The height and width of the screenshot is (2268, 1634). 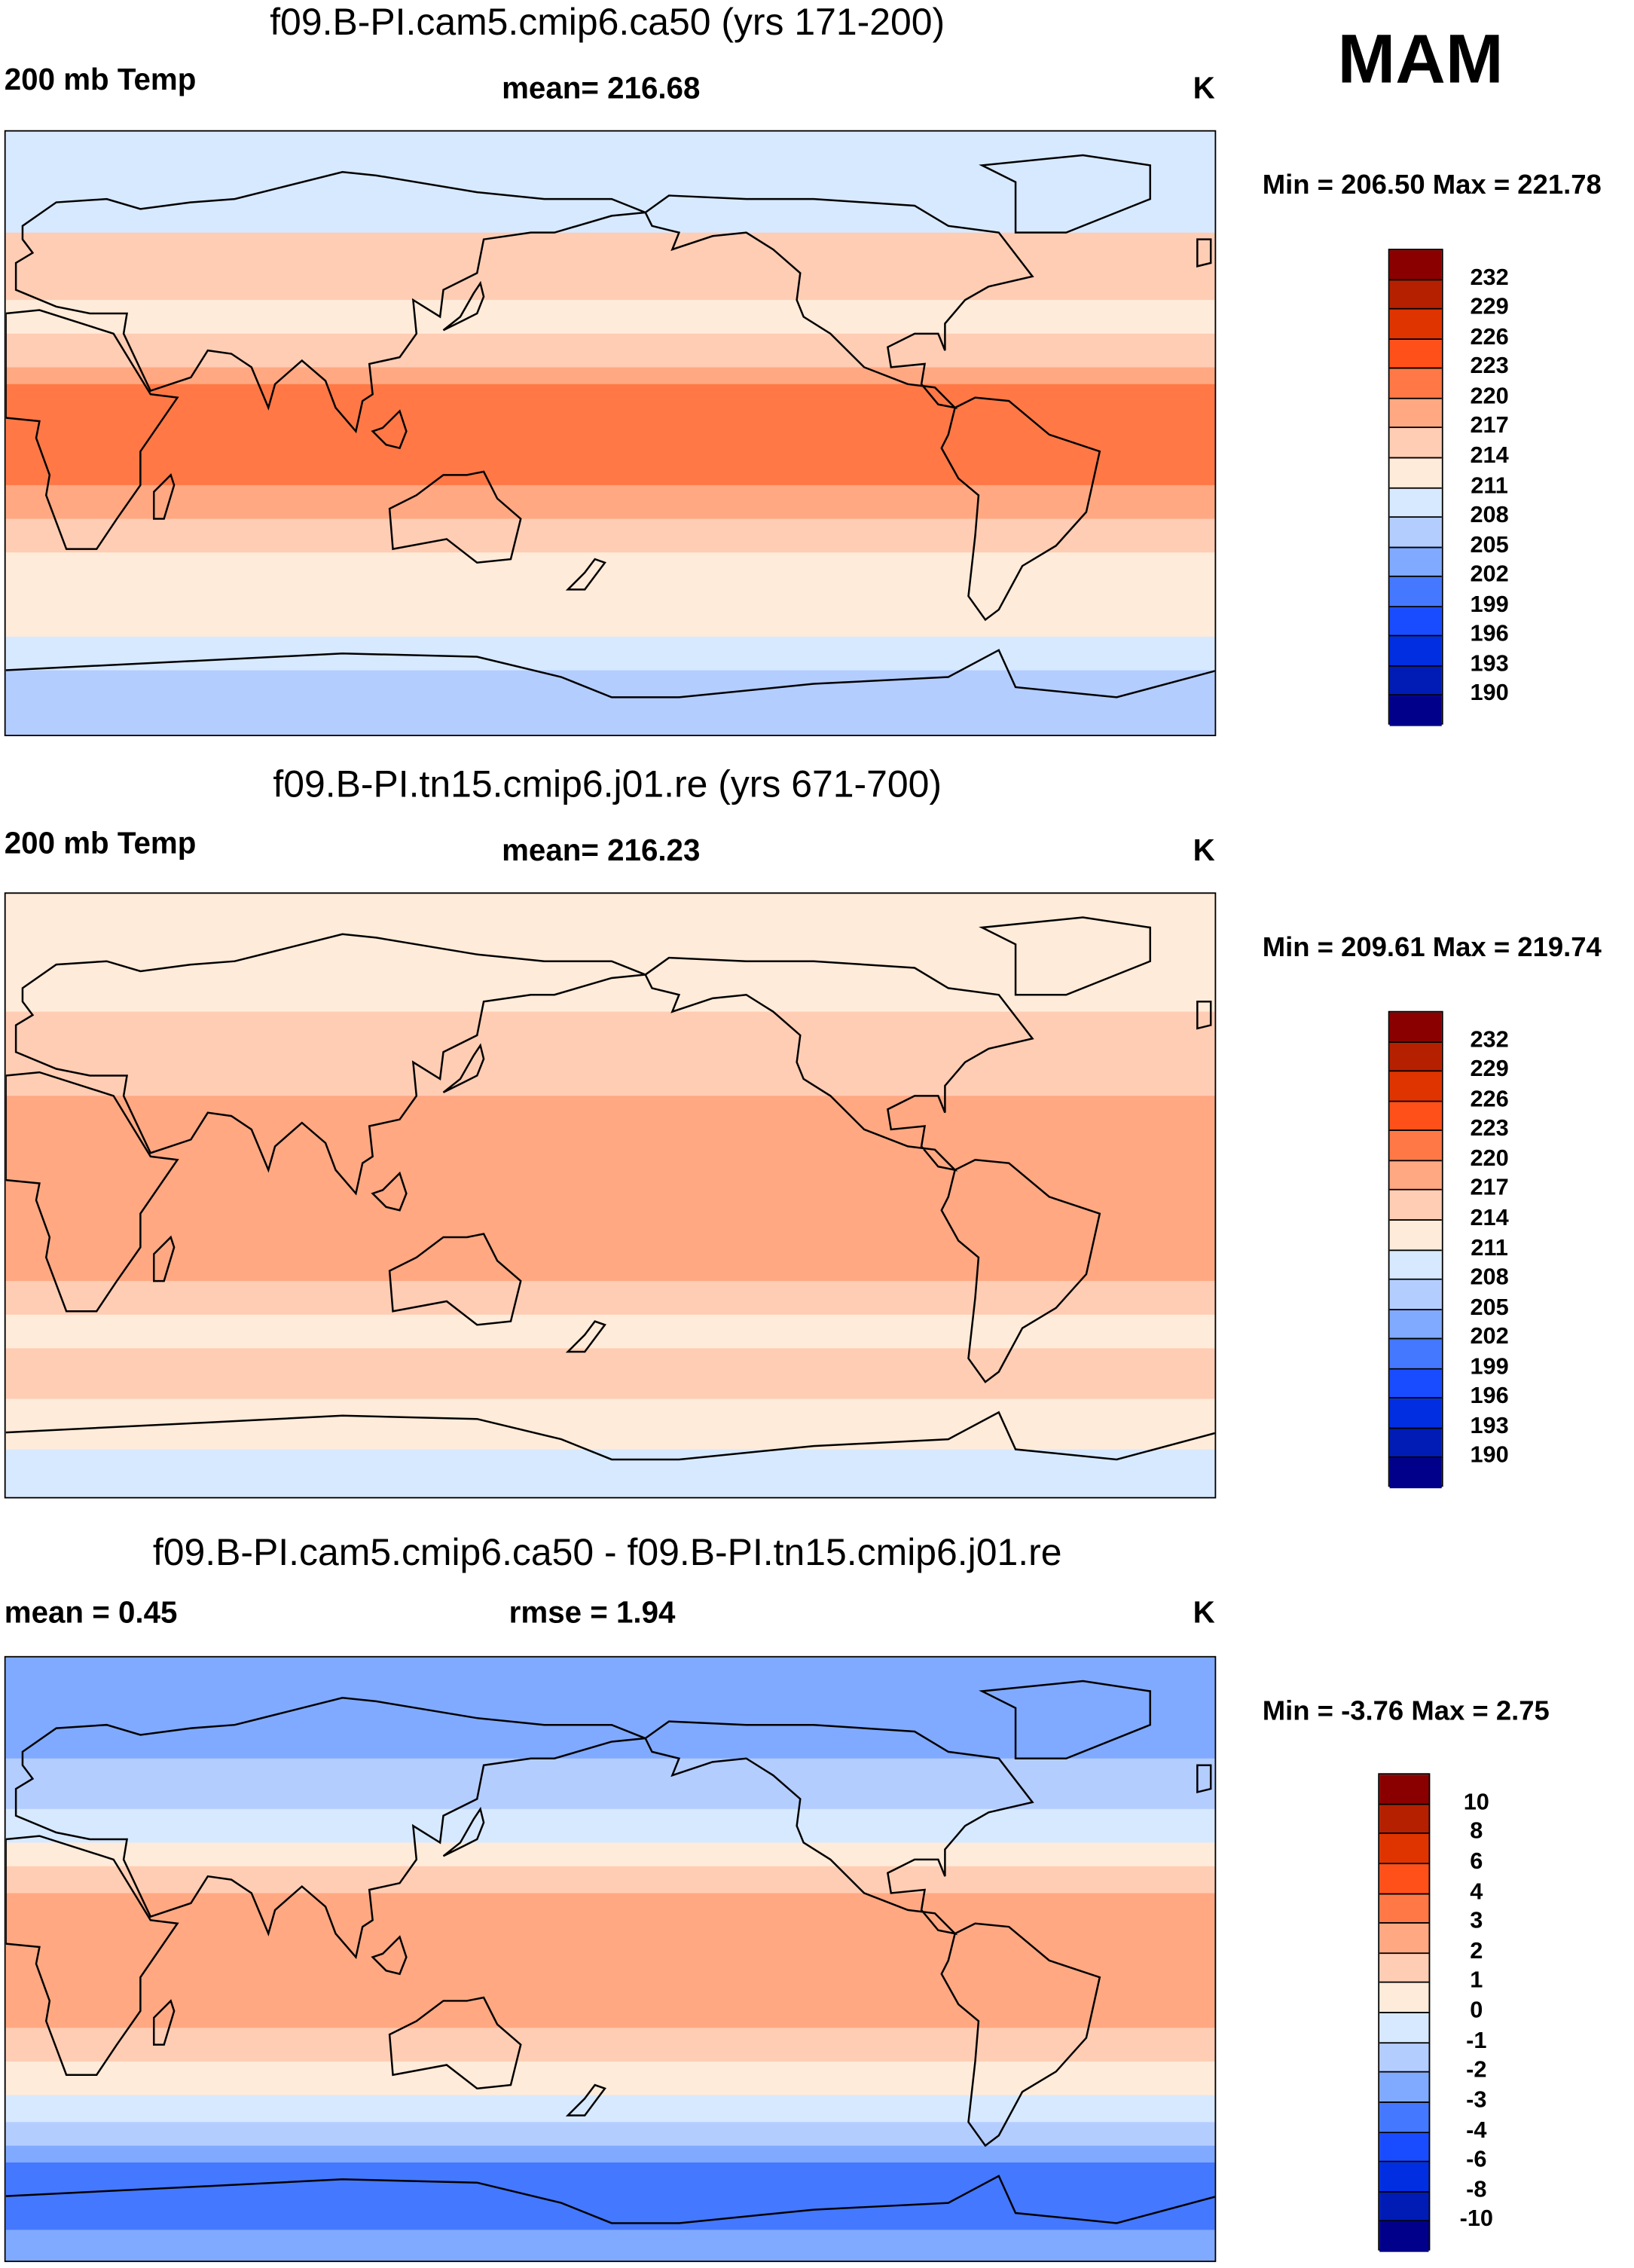 I want to click on coastline-namerica, so click(x=839, y=1064).